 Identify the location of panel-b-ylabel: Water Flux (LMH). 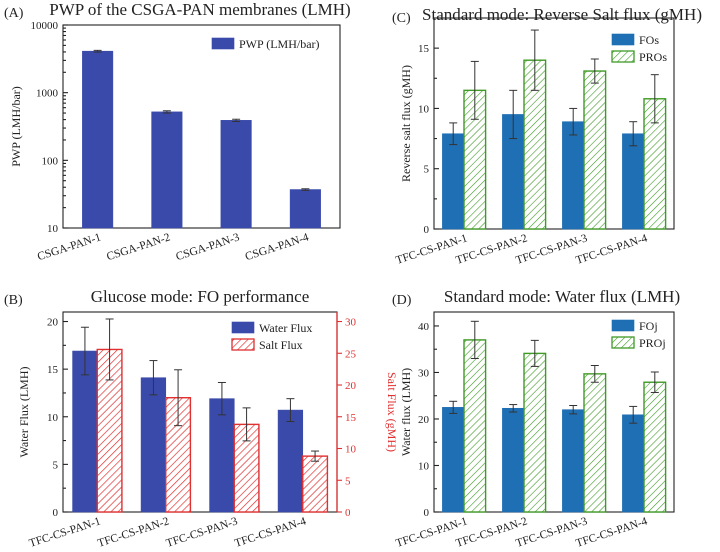
(24, 411).